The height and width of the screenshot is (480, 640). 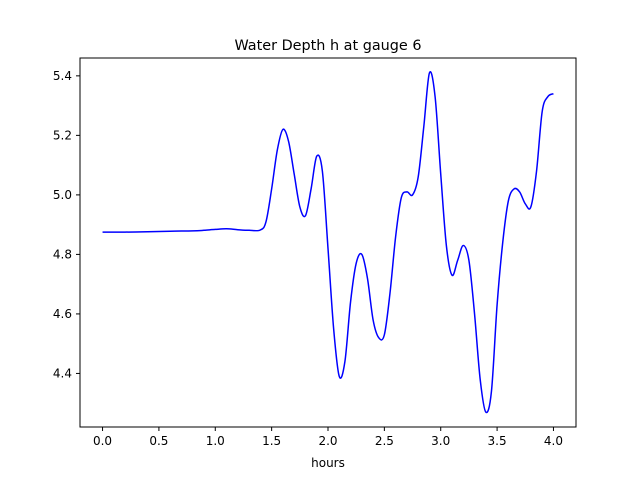 I want to click on x-axis-label: hours, so click(x=328, y=463).